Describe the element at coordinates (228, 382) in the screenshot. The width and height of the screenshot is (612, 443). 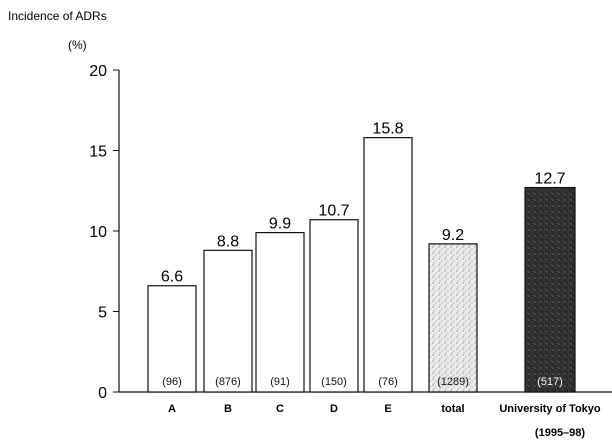
I see `bar-count-label: (876)` at that location.